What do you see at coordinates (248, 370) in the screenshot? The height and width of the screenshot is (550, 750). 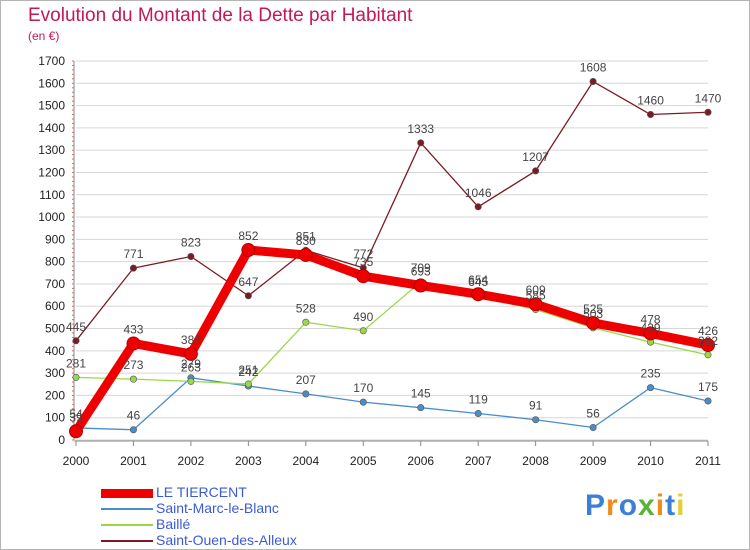 I see `data-label: 251` at bounding box center [248, 370].